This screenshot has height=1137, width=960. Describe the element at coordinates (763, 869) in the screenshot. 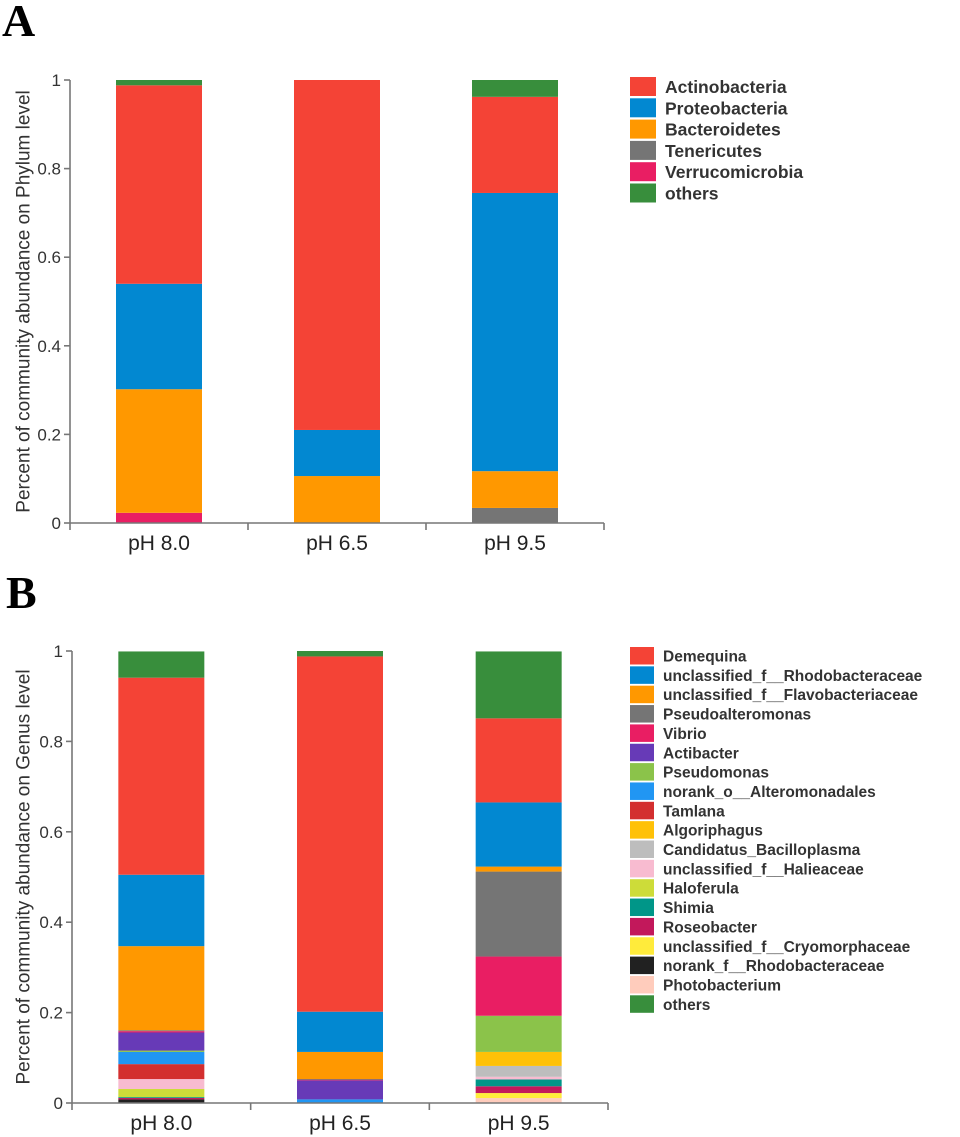

I see `legend-label: unclassified_f__Halieaceae` at that location.